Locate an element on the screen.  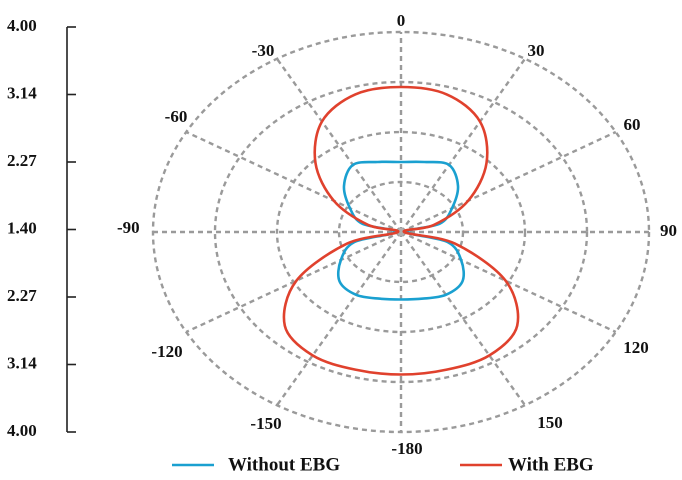
angle-tick-label: -30 is located at coordinates (263, 50).